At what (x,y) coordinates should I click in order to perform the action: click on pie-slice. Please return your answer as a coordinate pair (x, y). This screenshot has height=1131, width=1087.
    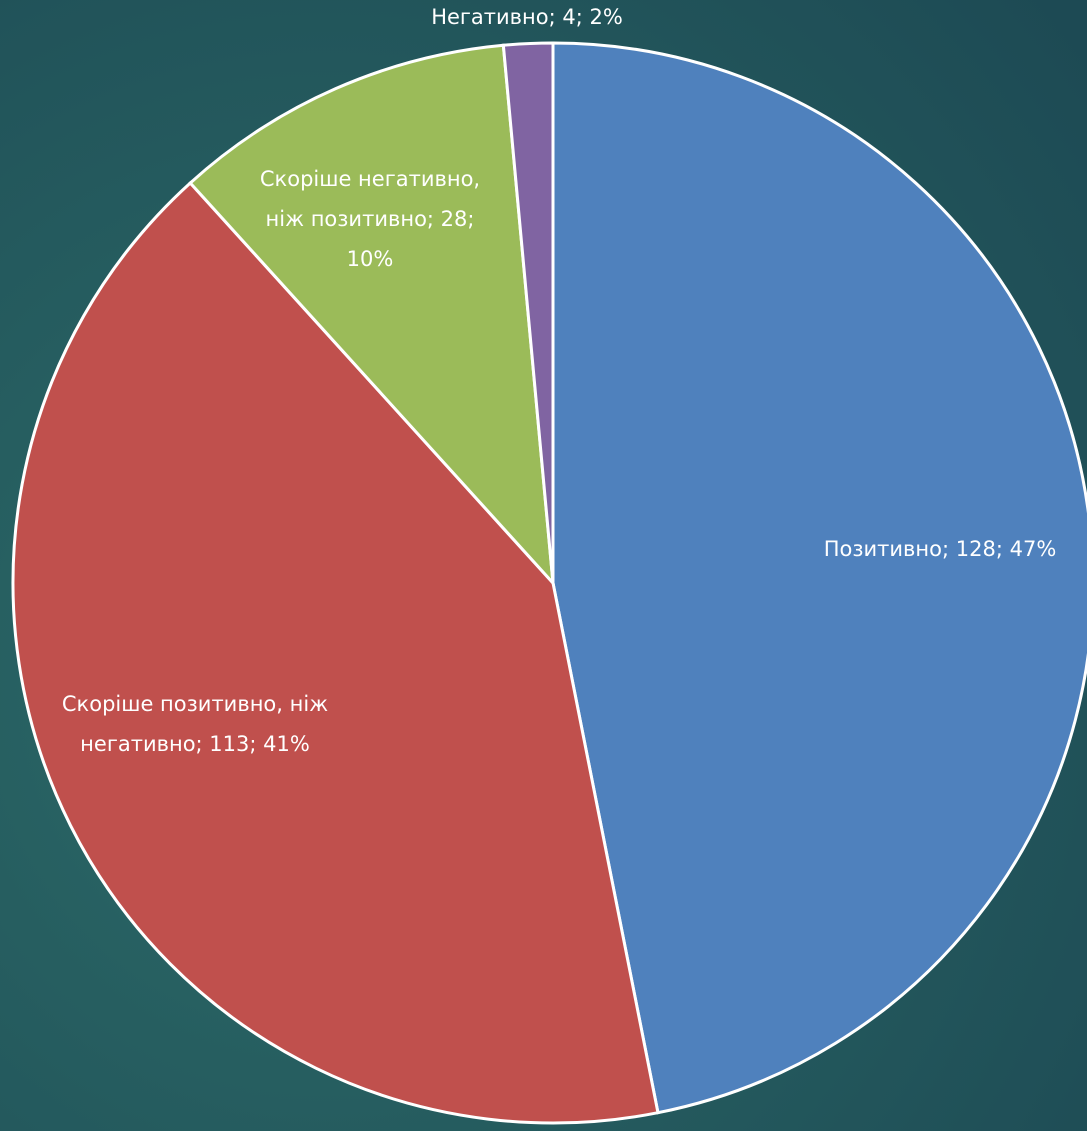
    Looking at the image, I should click on (528, 312).